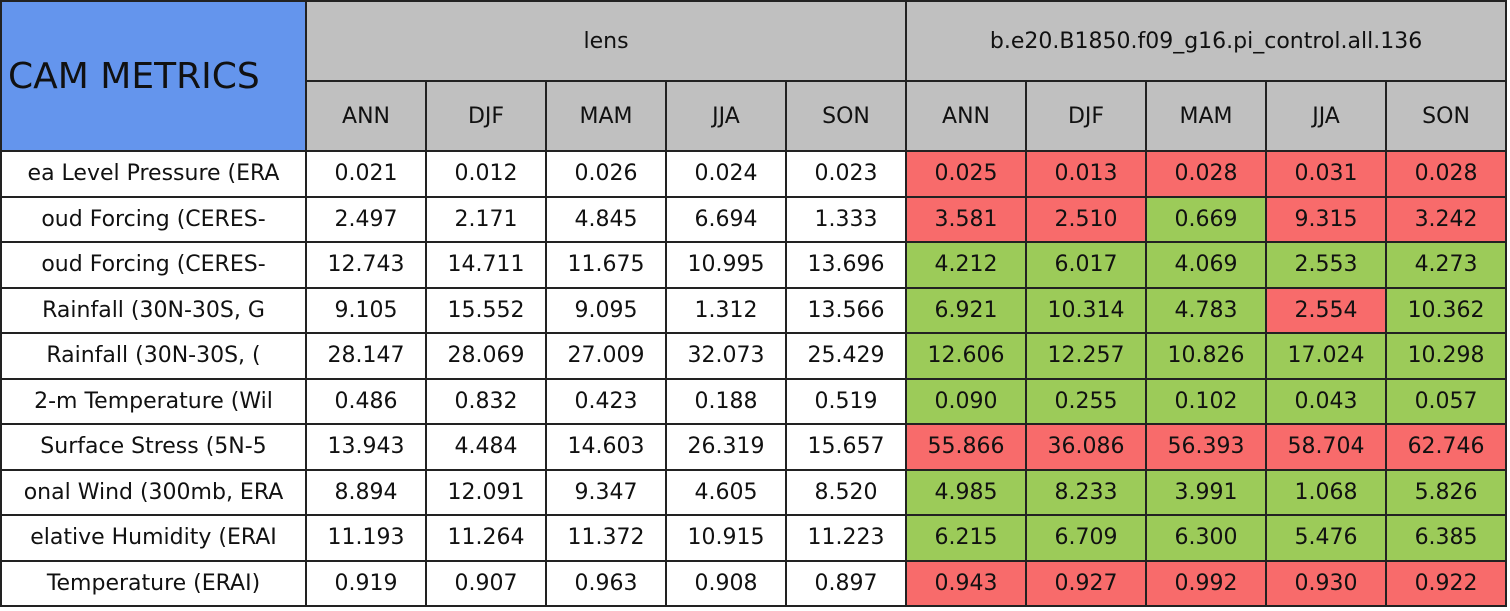  I want to click on row-label: ea Level Pressure (ERA, so click(153, 174).